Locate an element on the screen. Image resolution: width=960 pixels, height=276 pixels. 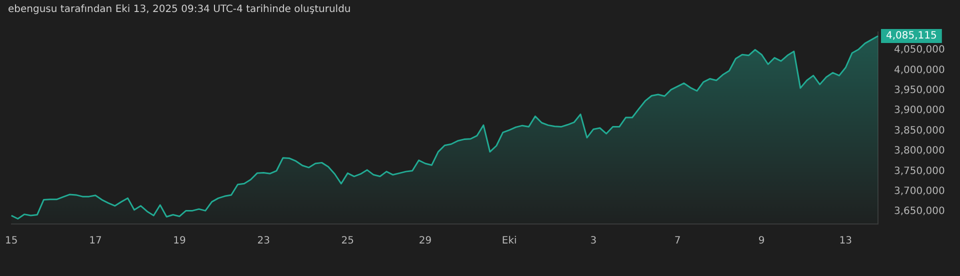
y-tick-label: 3,750,000 is located at coordinates (919, 171).